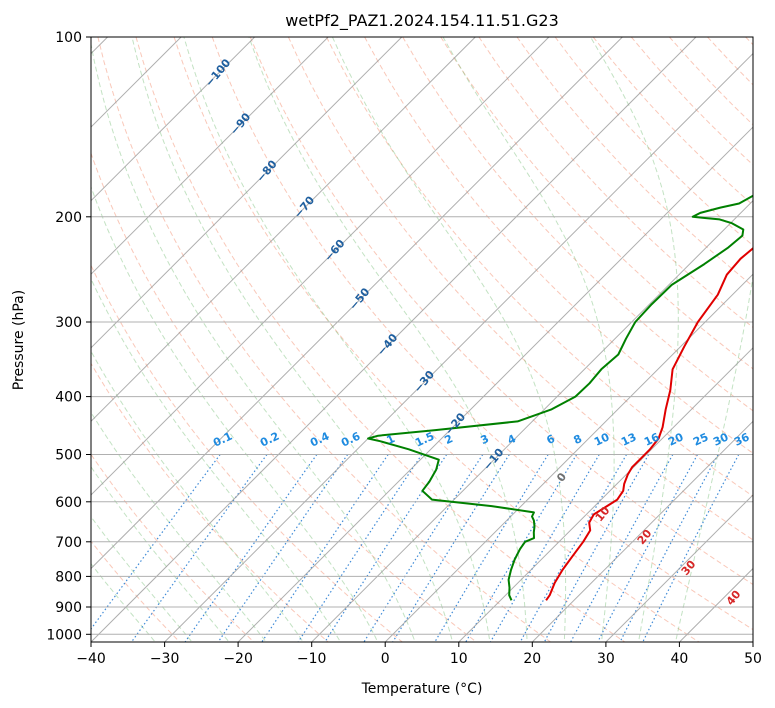 Image resolution: width=775 pixels, height=708 pixels. I want to click on x-tick-label: 0, so click(385, 659).